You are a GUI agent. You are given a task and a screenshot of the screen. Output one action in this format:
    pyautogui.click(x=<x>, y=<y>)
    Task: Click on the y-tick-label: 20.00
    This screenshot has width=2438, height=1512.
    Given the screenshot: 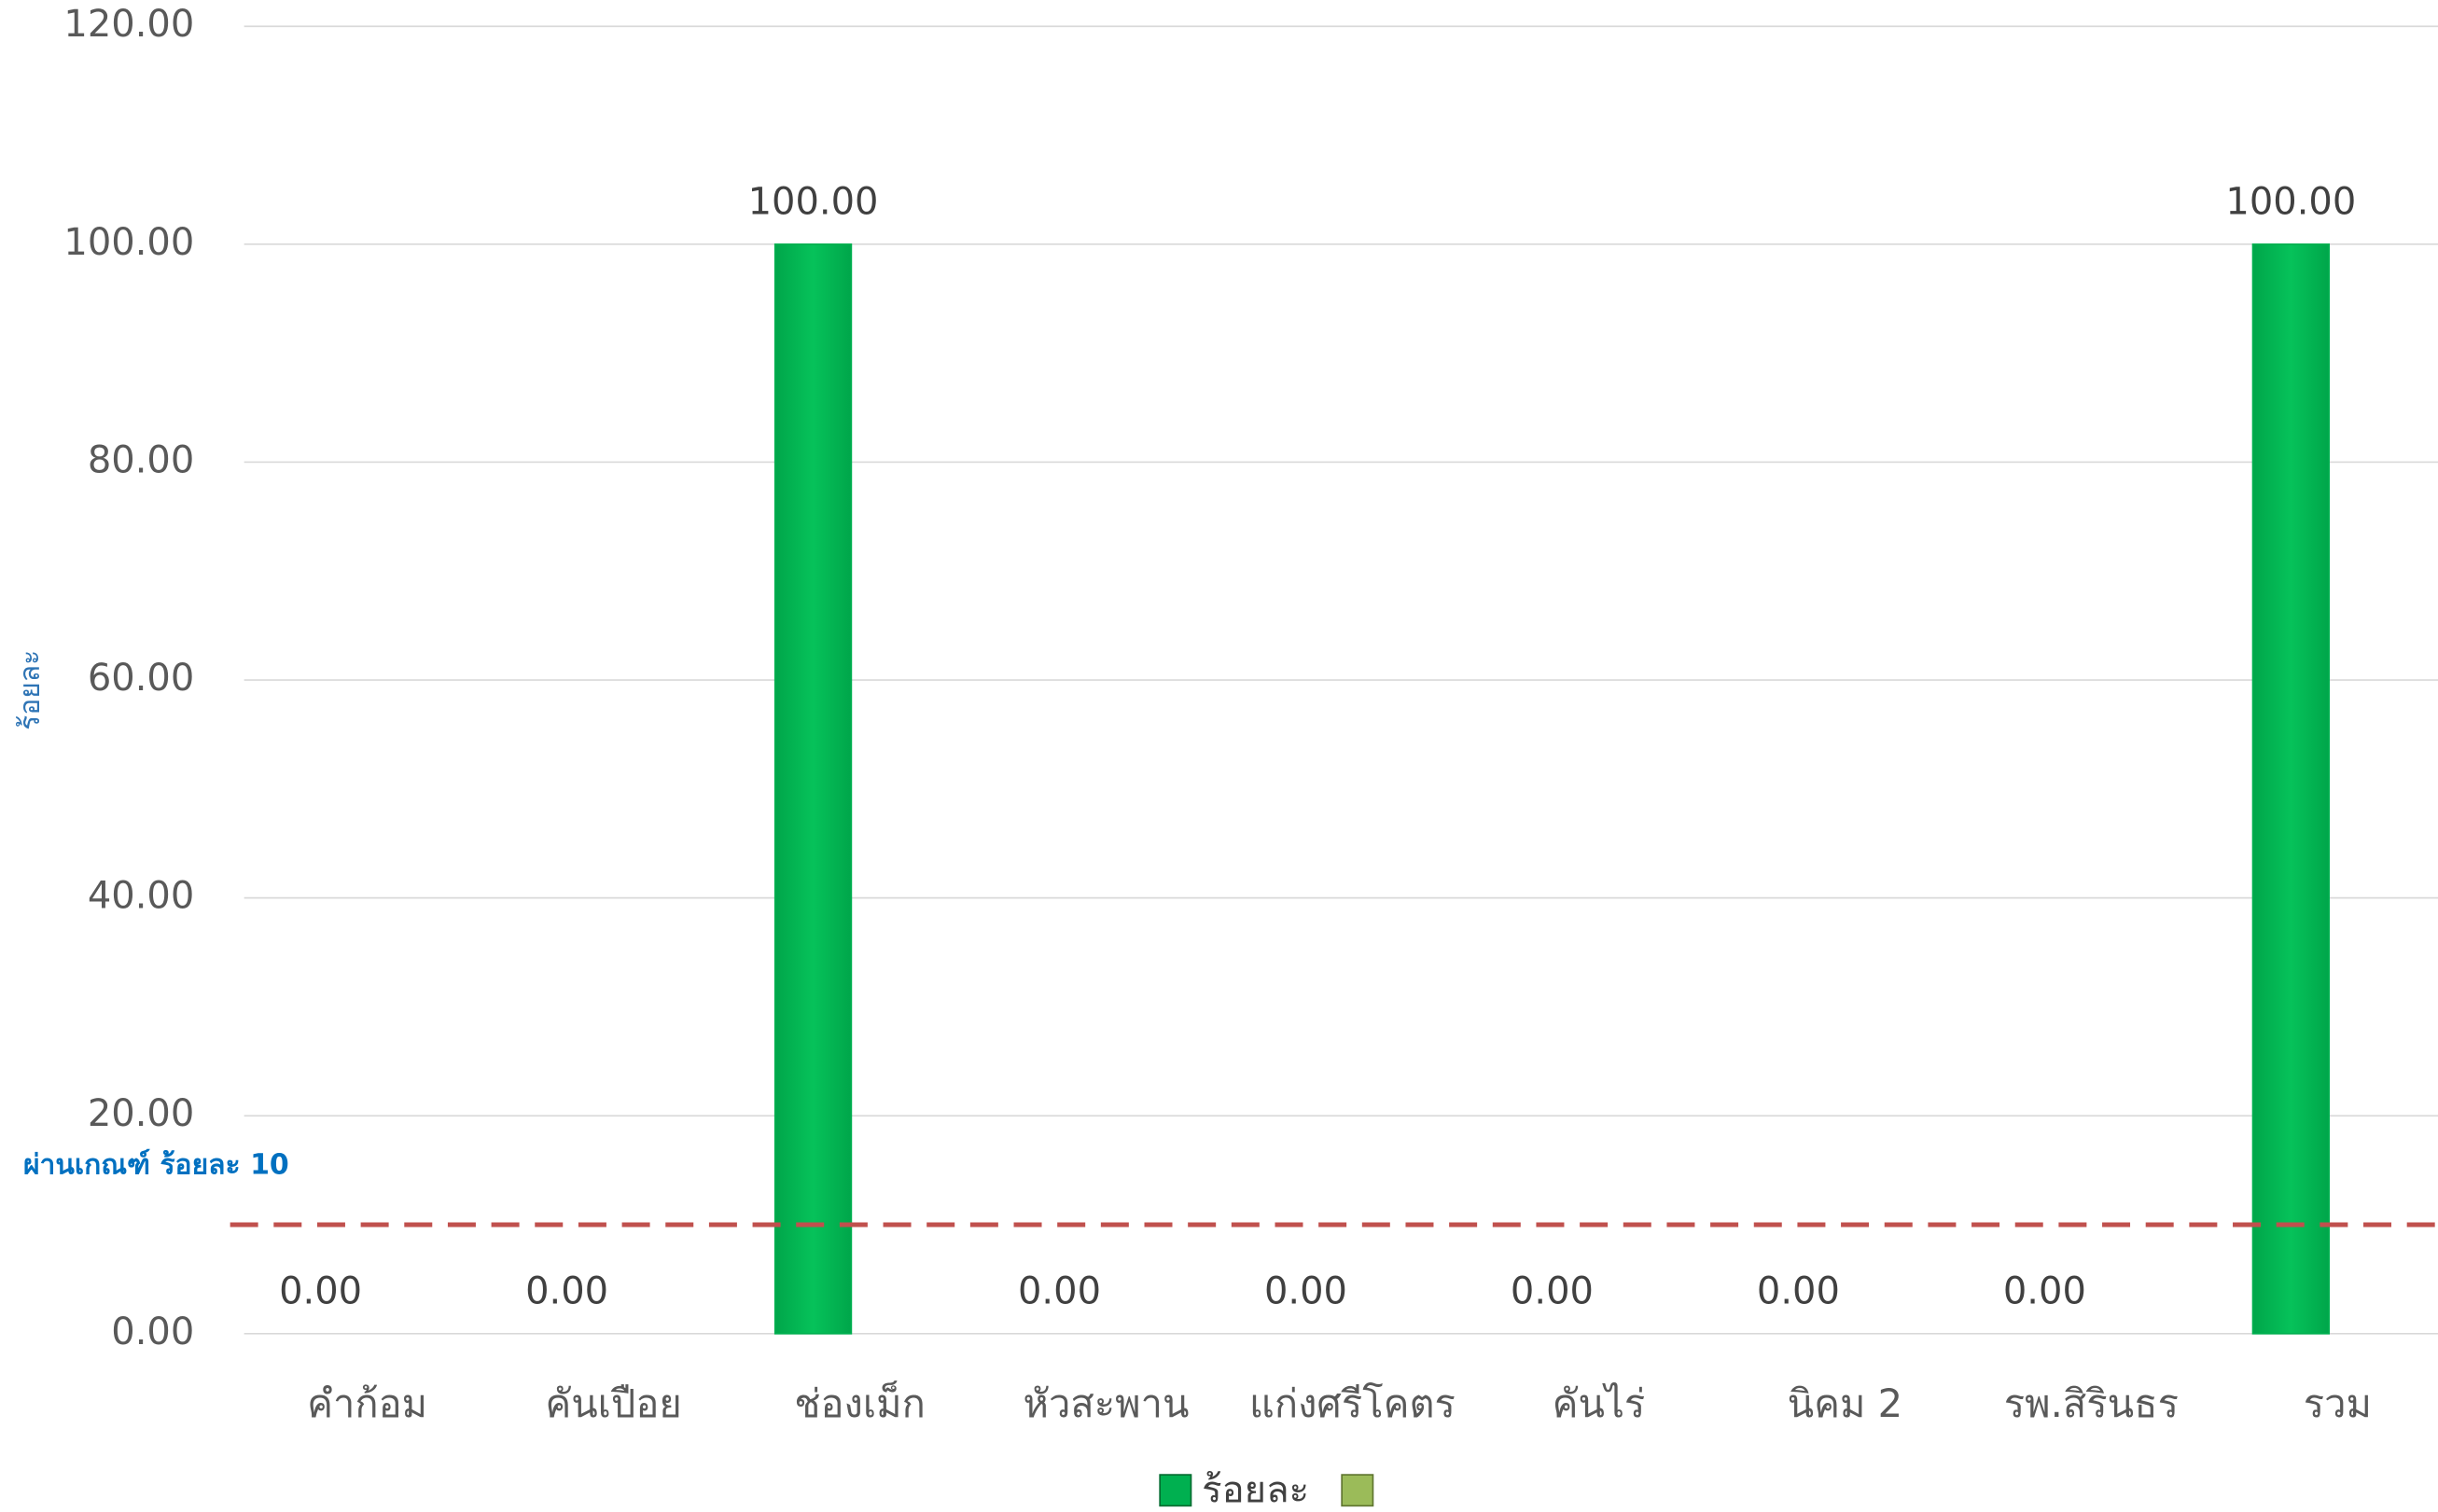 What is the action you would take?
    pyautogui.click(x=141, y=1113)
    